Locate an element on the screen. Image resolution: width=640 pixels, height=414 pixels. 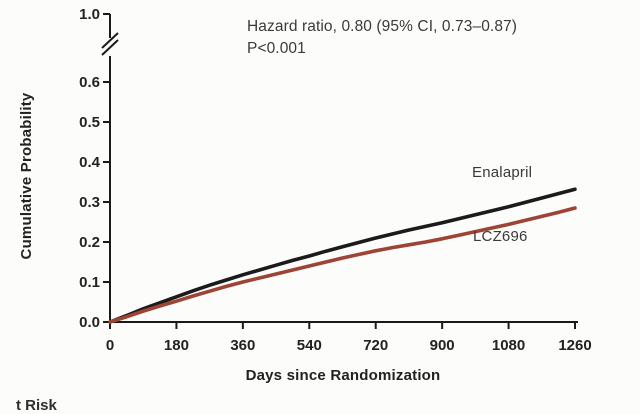
x-tick-label: 180 is located at coordinates (176, 345).